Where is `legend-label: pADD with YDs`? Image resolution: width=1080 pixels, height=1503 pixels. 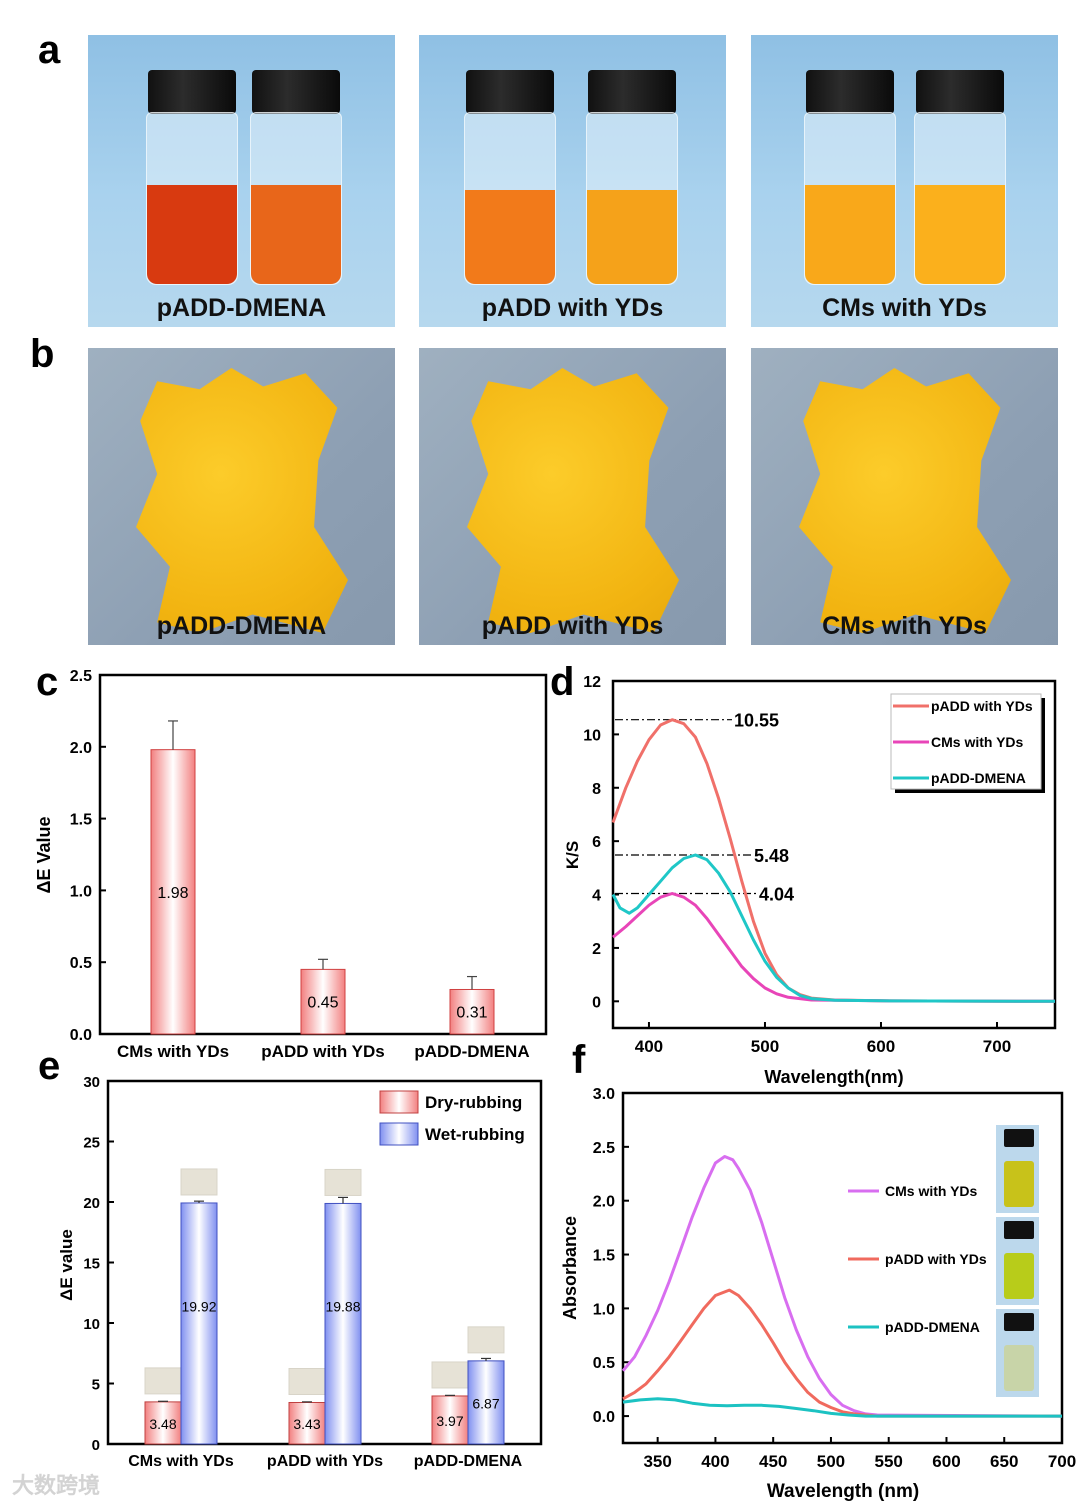
legend-label: pADD with YDs is located at coordinates (936, 1259).